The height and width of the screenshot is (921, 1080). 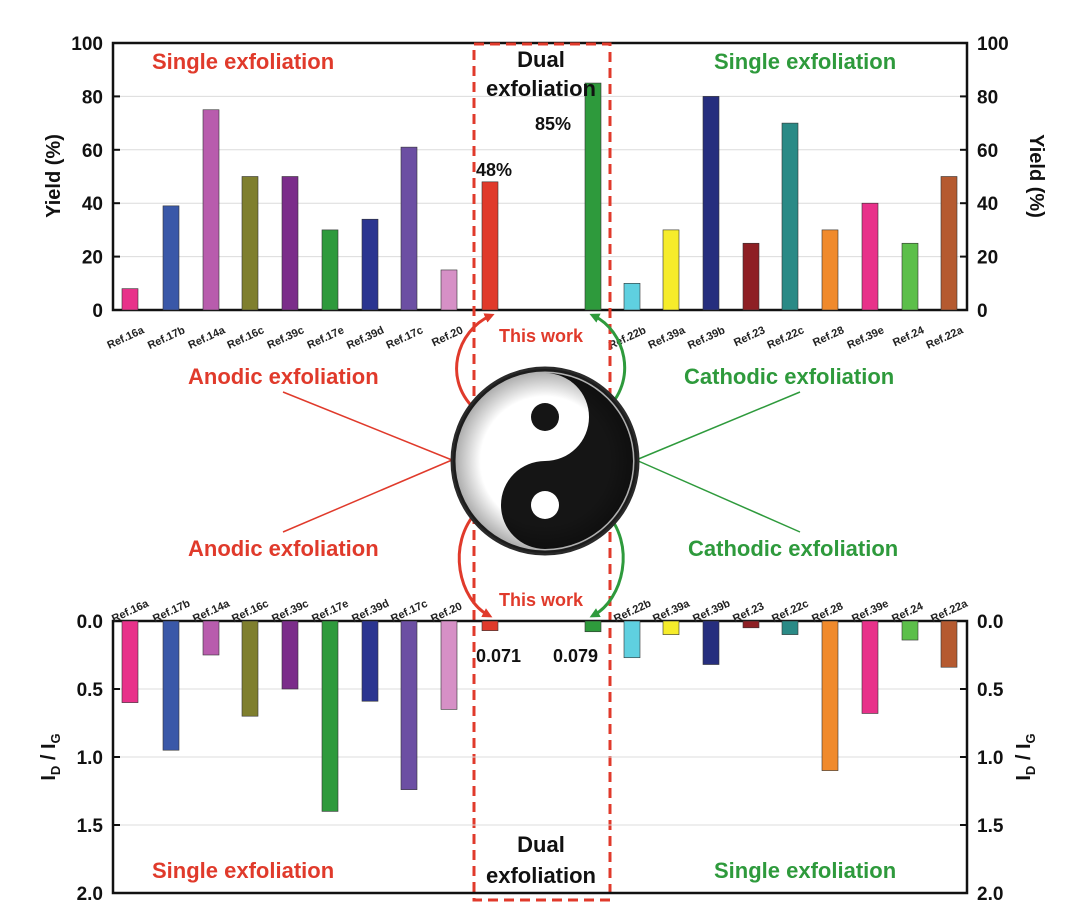 What do you see at coordinates (87, 44) in the screenshot?
I see `top-left-tick-label: 100` at bounding box center [87, 44].